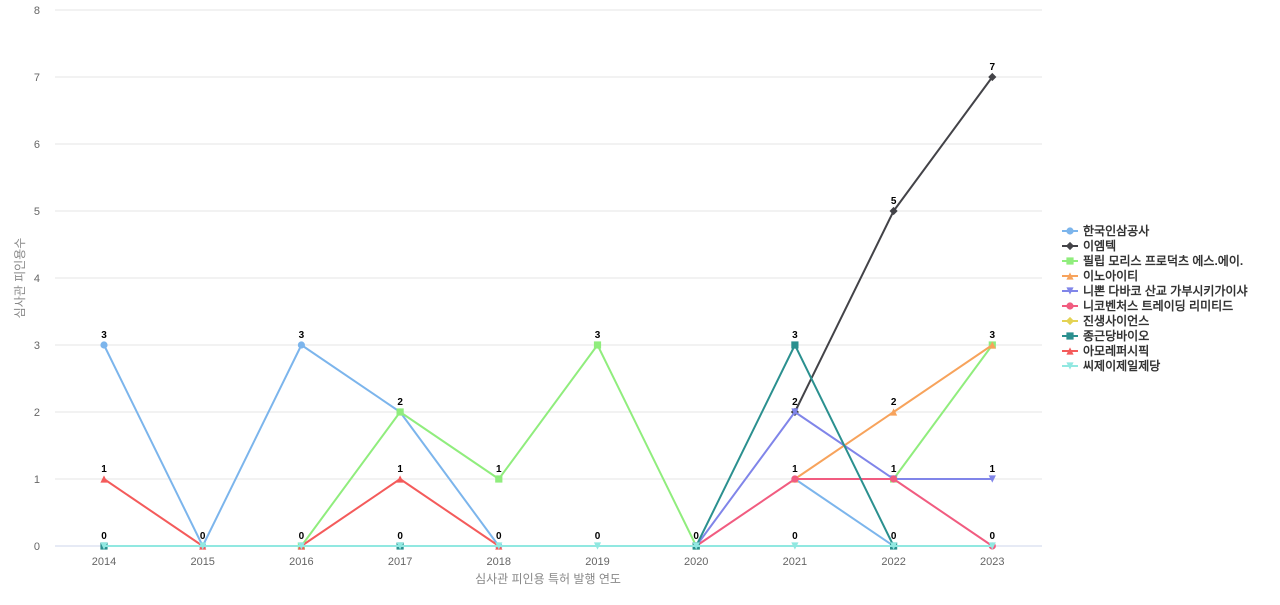 This screenshot has width=1280, height=605. Describe the element at coordinates (1105, 320) in the screenshot. I see `legend-item: 진생사이언스` at that location.